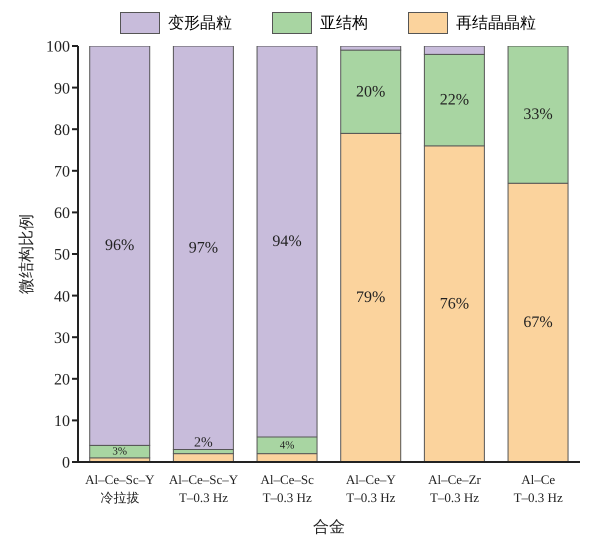 The height and width of the screenshot is (536, 590). I want to click on data-label: 97%, so click(203, 247).